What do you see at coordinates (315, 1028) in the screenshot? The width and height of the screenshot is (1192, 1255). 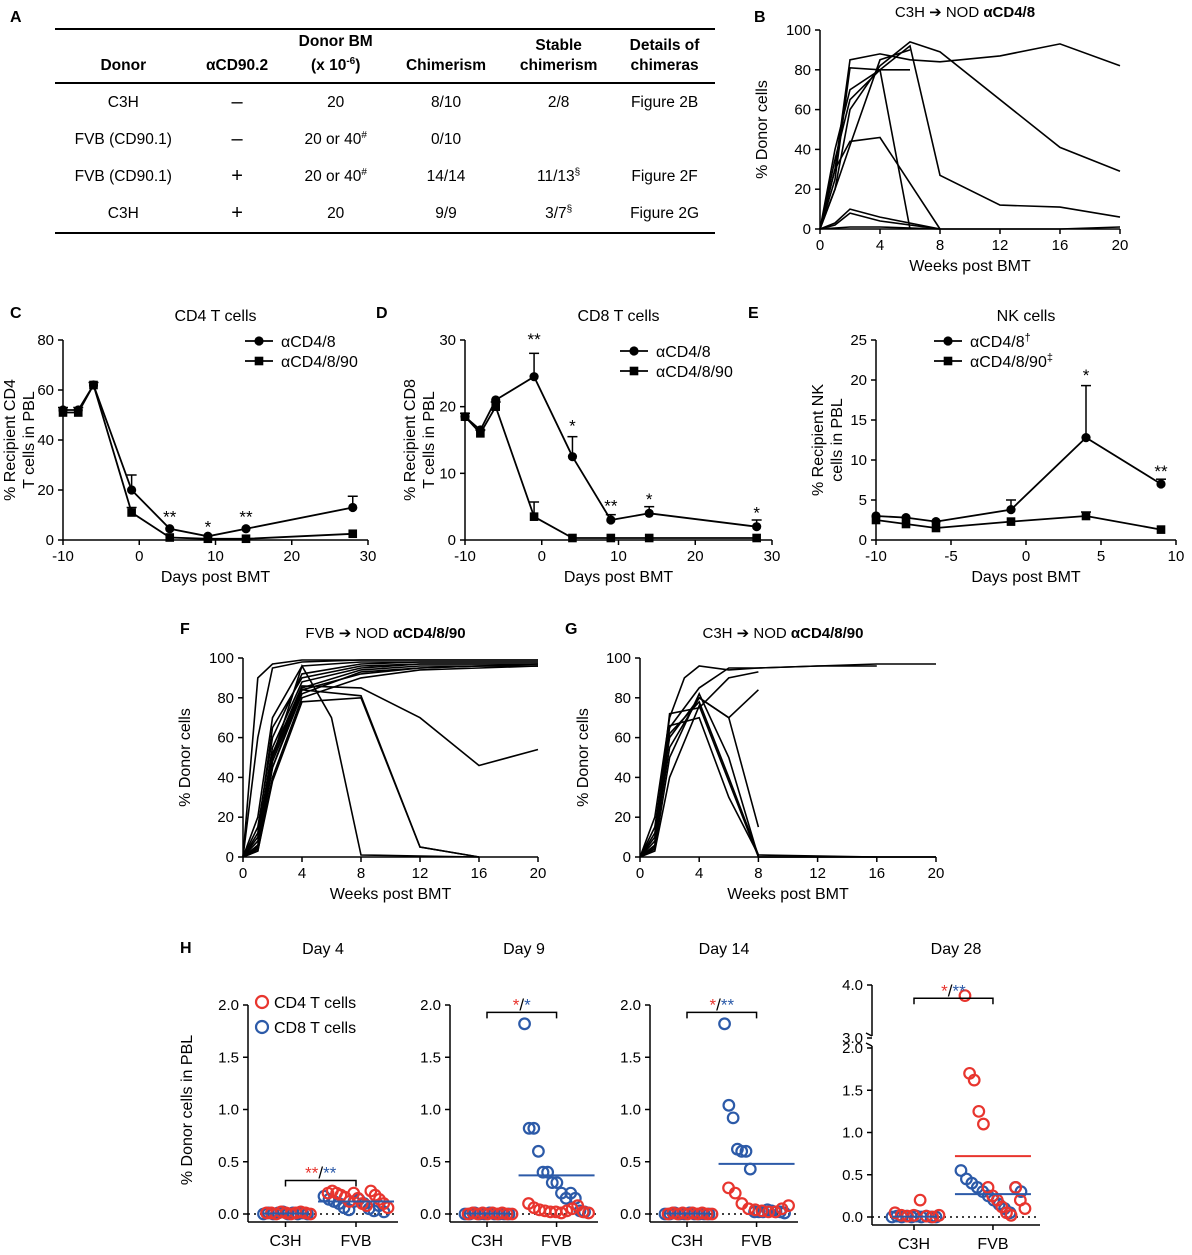 I see `legend-label: CD8 T cells` at bounding box center [315, 1028].